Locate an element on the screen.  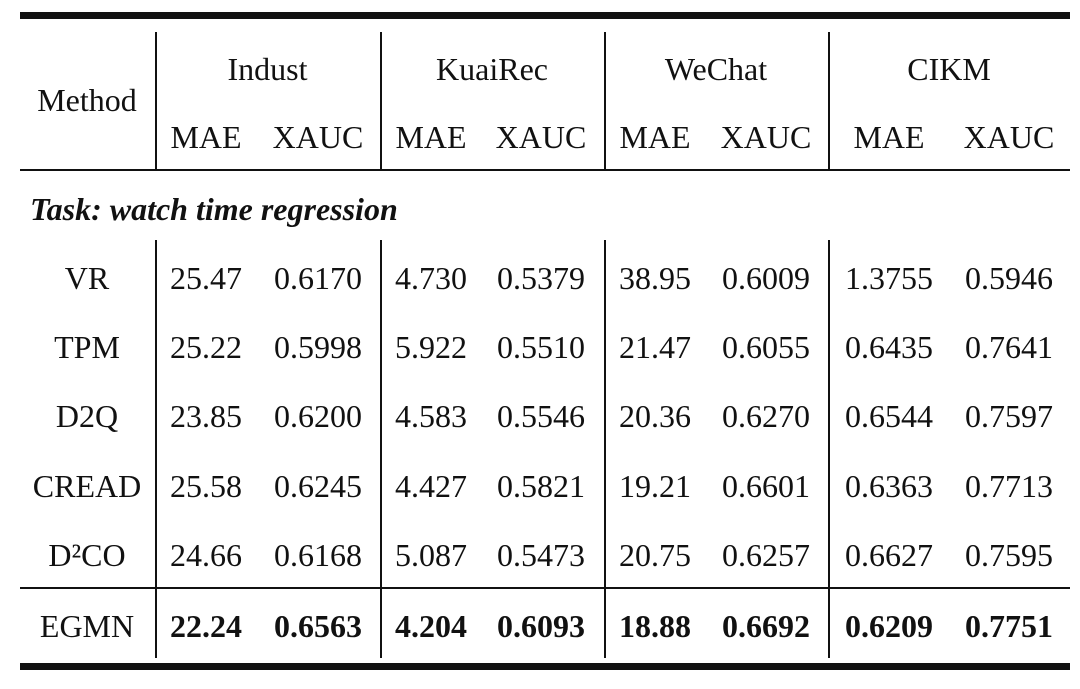
cell-best: 18.88 is located at coordinates (655, 626).